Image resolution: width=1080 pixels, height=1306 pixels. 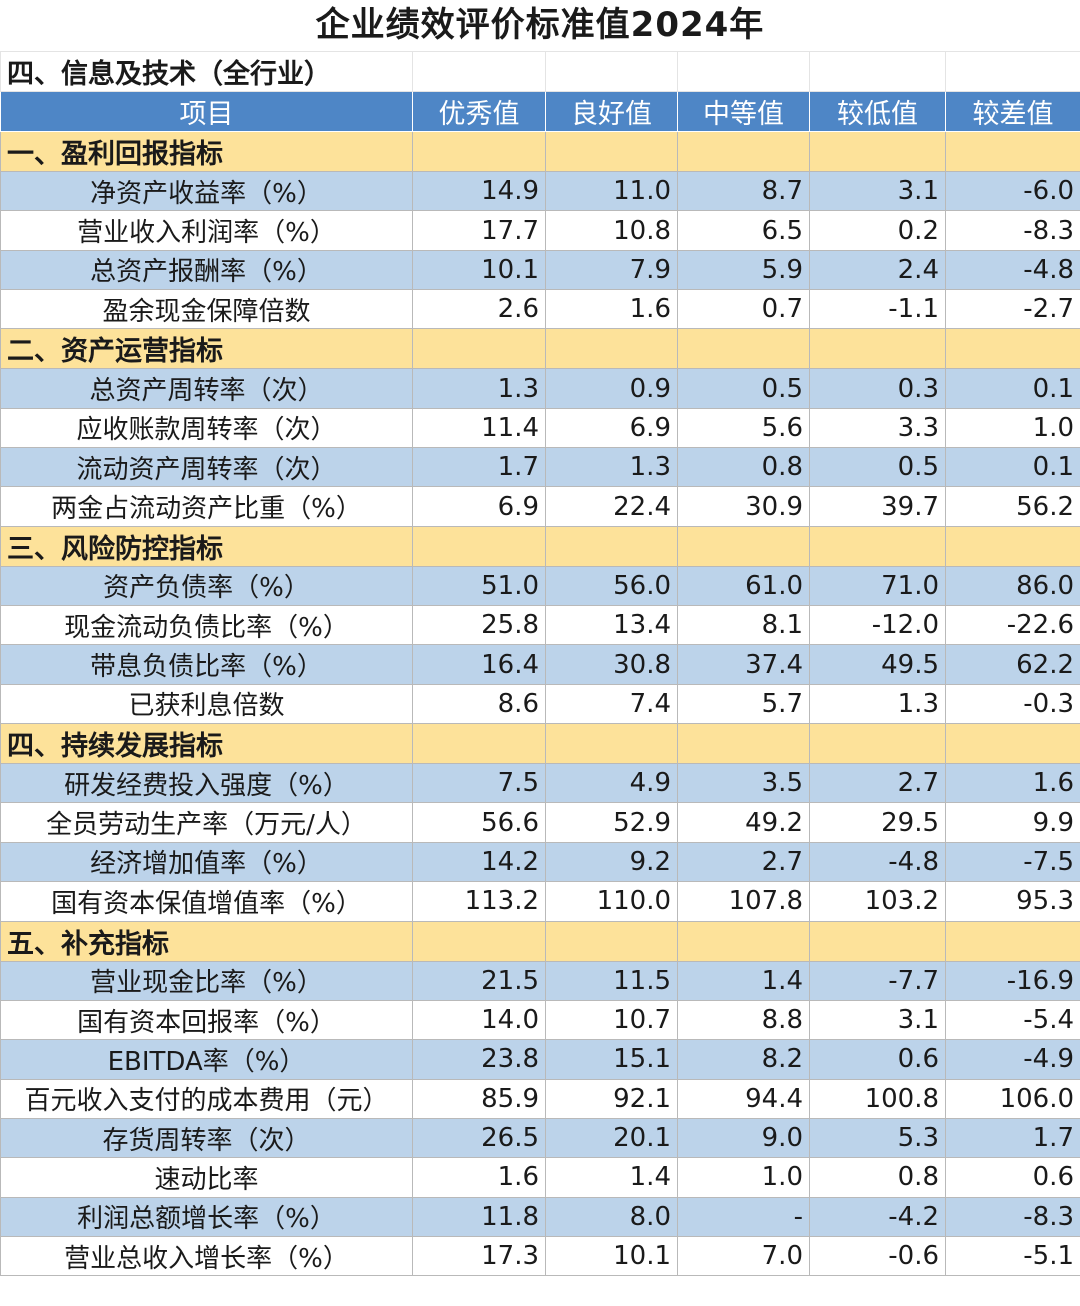 I want to click on table-row: 国有资本回报率（%） 14.0 10.7 8.8 3.1 -5.4, so click(x=540, y=1020).